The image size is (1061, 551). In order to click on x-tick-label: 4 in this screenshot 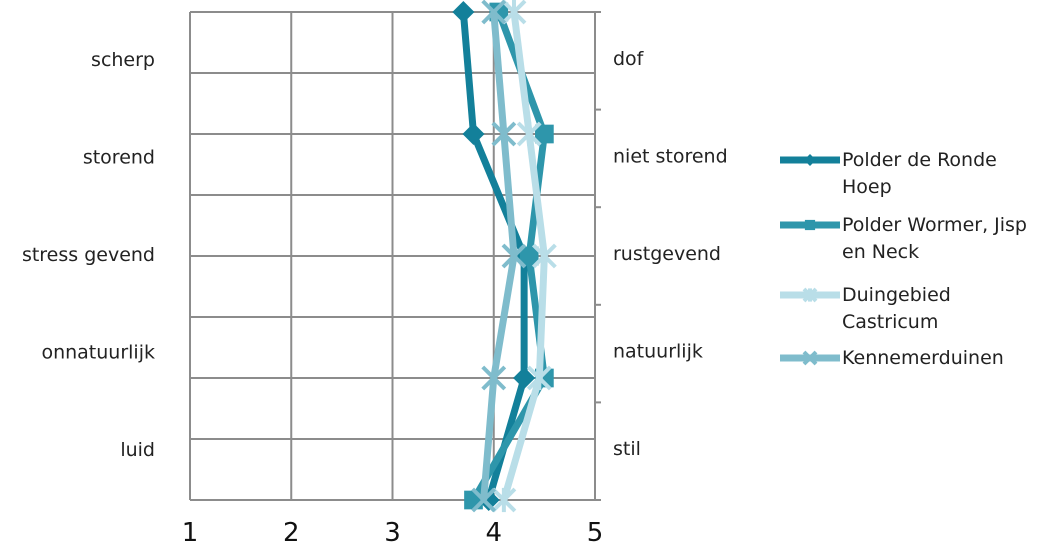, I will do `click(493, 533)`.